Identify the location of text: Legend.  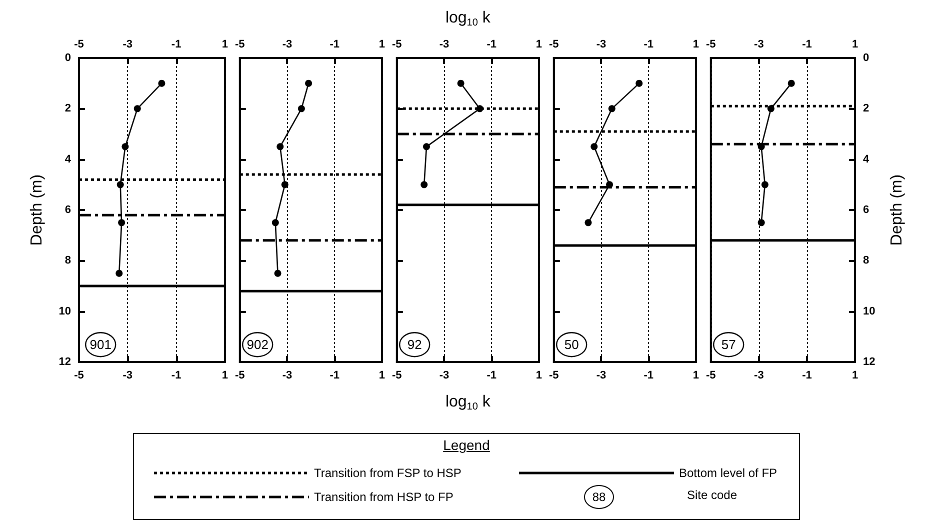
(466, 445).